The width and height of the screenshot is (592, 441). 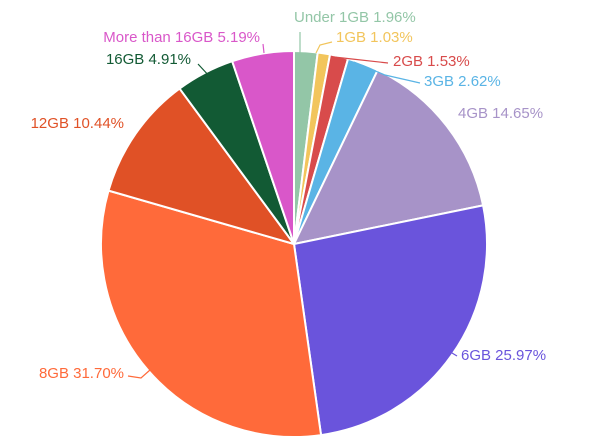 I want to click on slice-label-more-than-16gb: More than 16GB 5.19%, so click(x=181, y=37).